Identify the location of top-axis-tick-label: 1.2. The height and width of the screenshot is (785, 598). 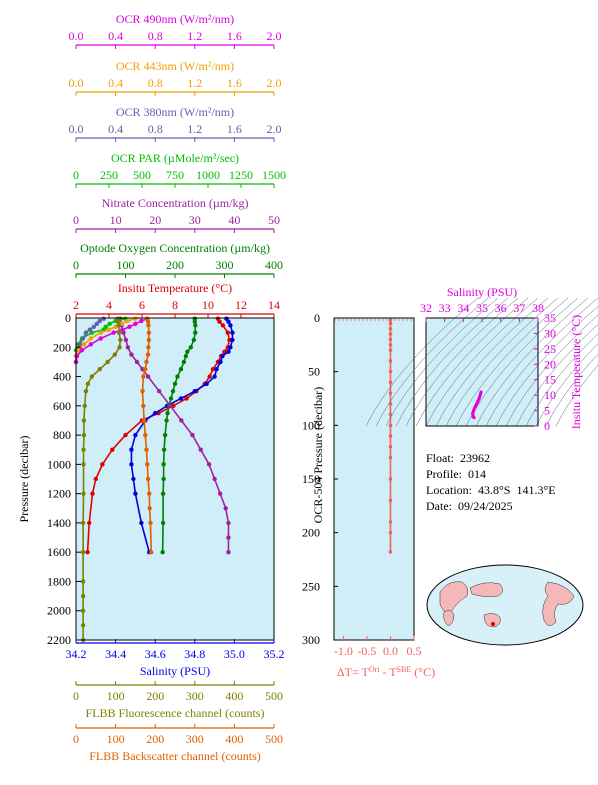
(194, 129).